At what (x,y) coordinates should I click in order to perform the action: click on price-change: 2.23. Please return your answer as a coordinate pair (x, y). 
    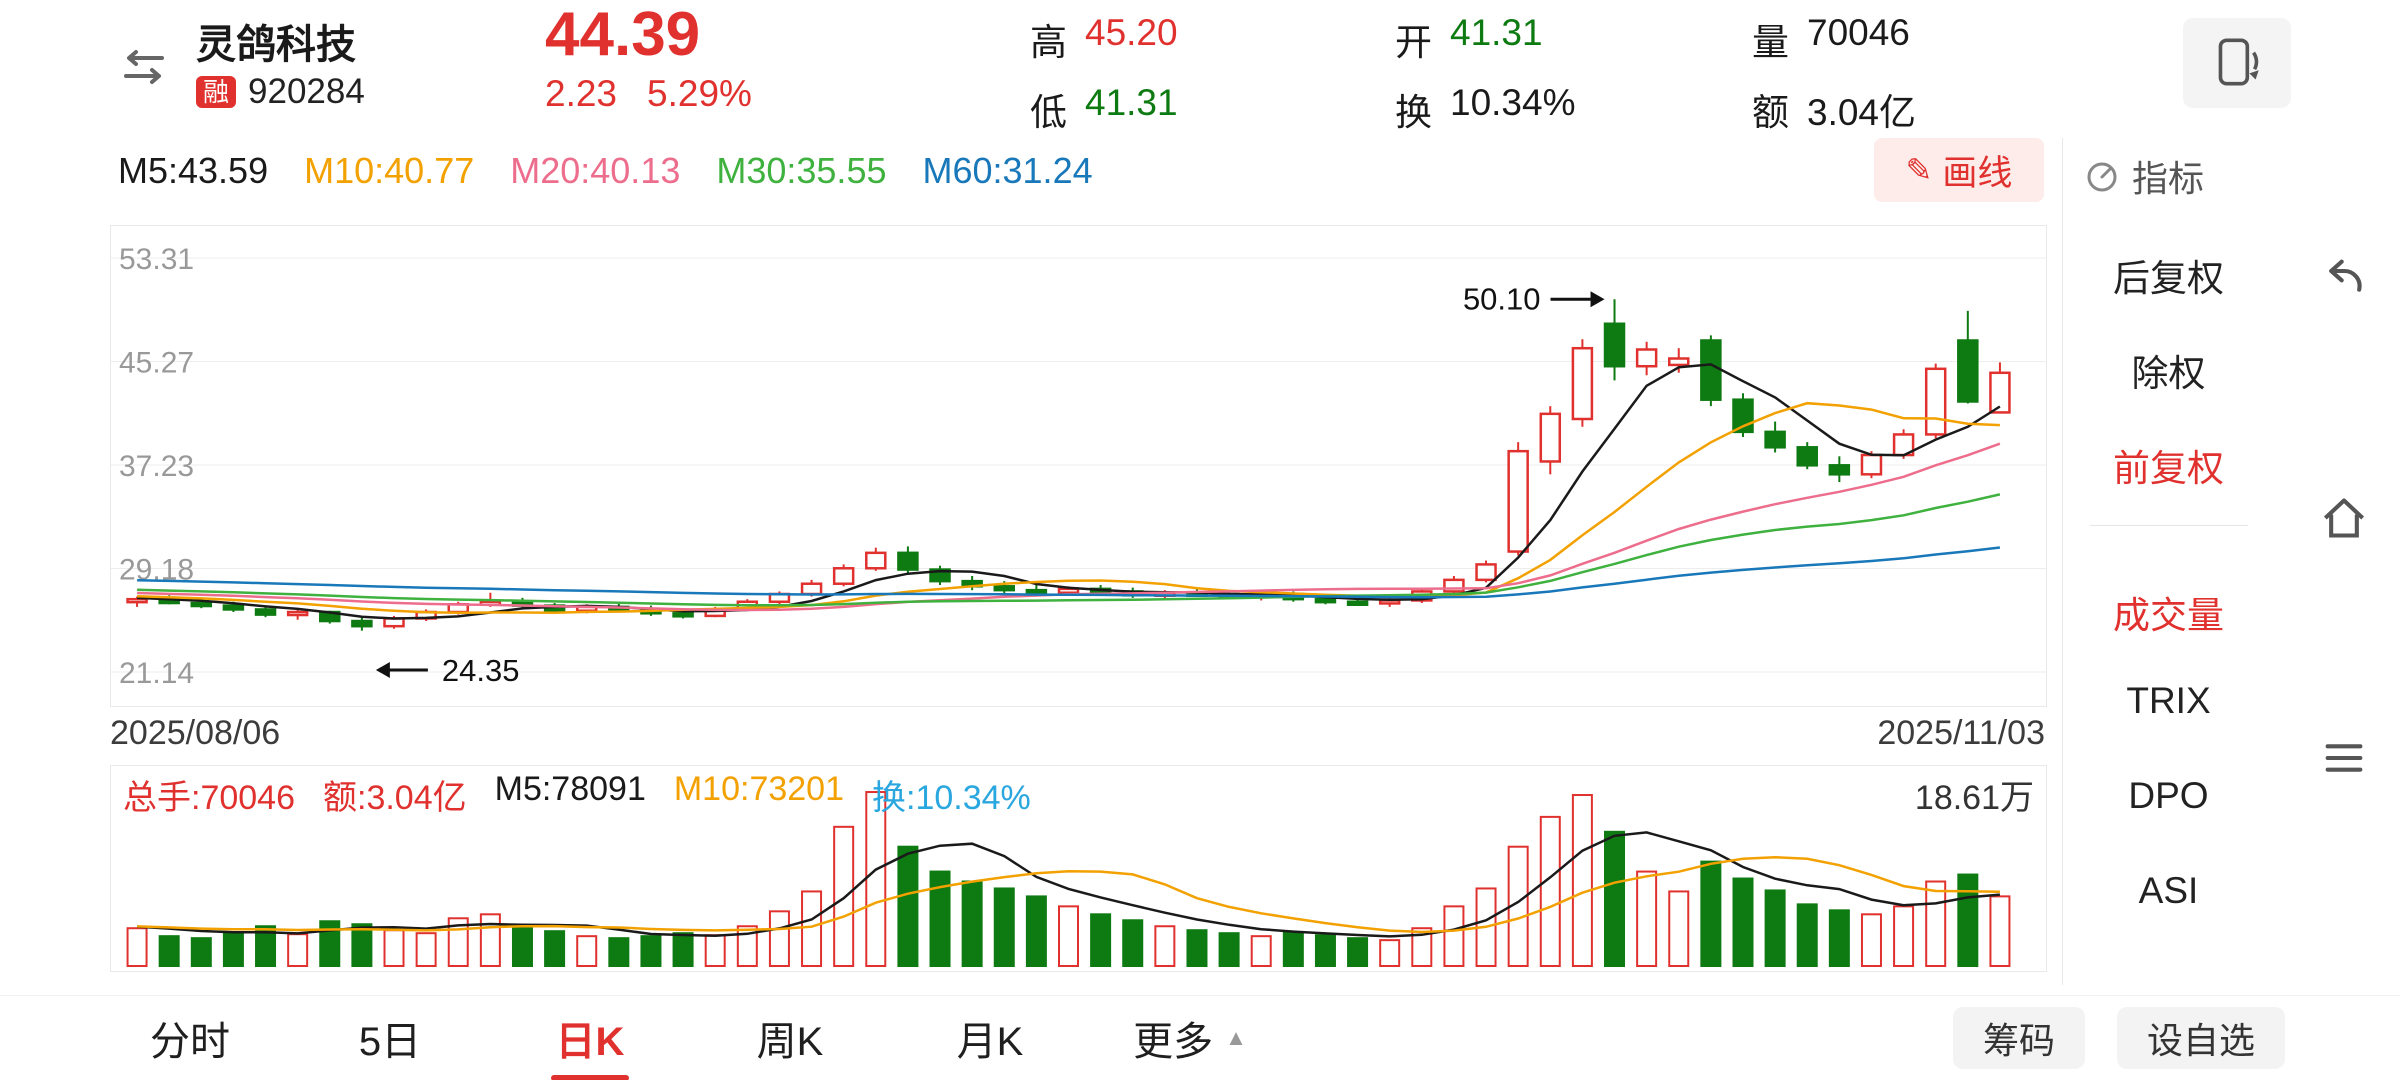
    Looking at the image, I should click on (581, 94).